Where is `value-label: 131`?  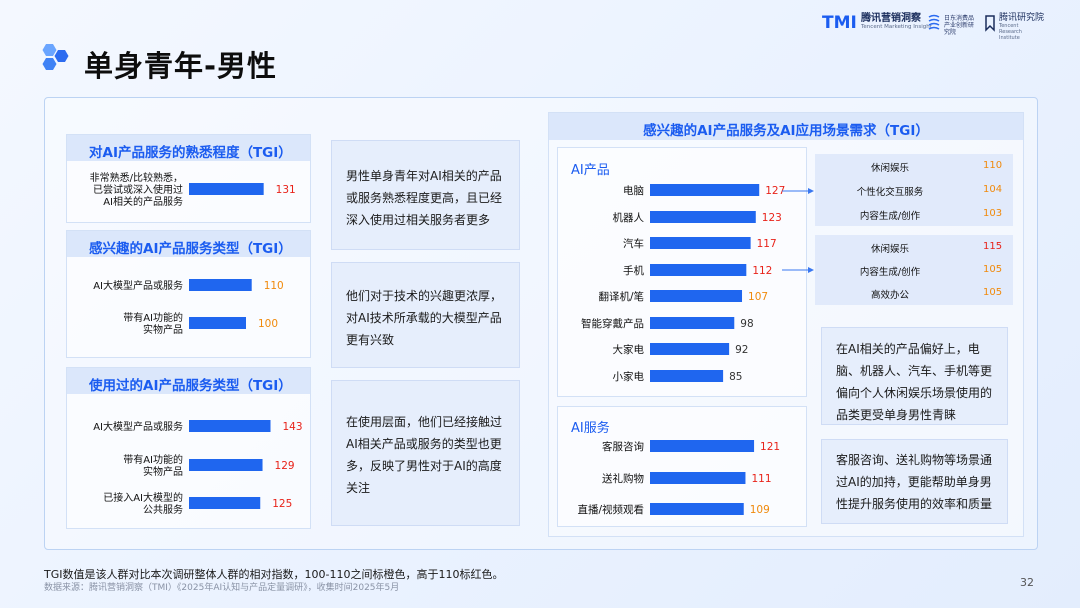
value-label: 131 is located at coordinates (286, 190).